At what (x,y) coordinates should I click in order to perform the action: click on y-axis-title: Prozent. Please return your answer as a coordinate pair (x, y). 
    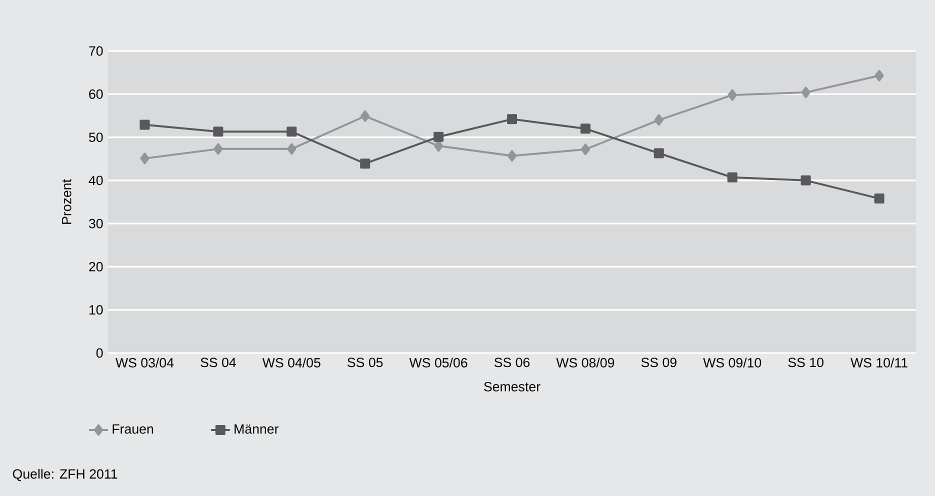
    Looking at the image, I should click on (67, 201).